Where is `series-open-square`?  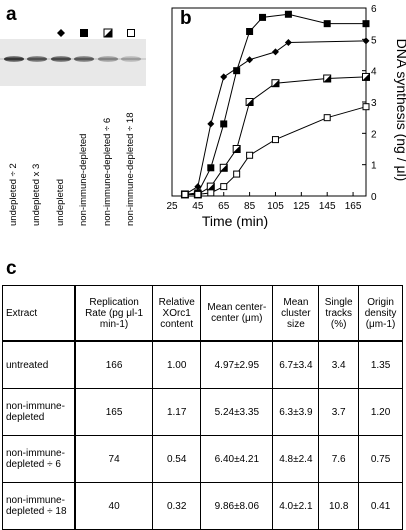
series-open-square is located at coordinates (275, 150).